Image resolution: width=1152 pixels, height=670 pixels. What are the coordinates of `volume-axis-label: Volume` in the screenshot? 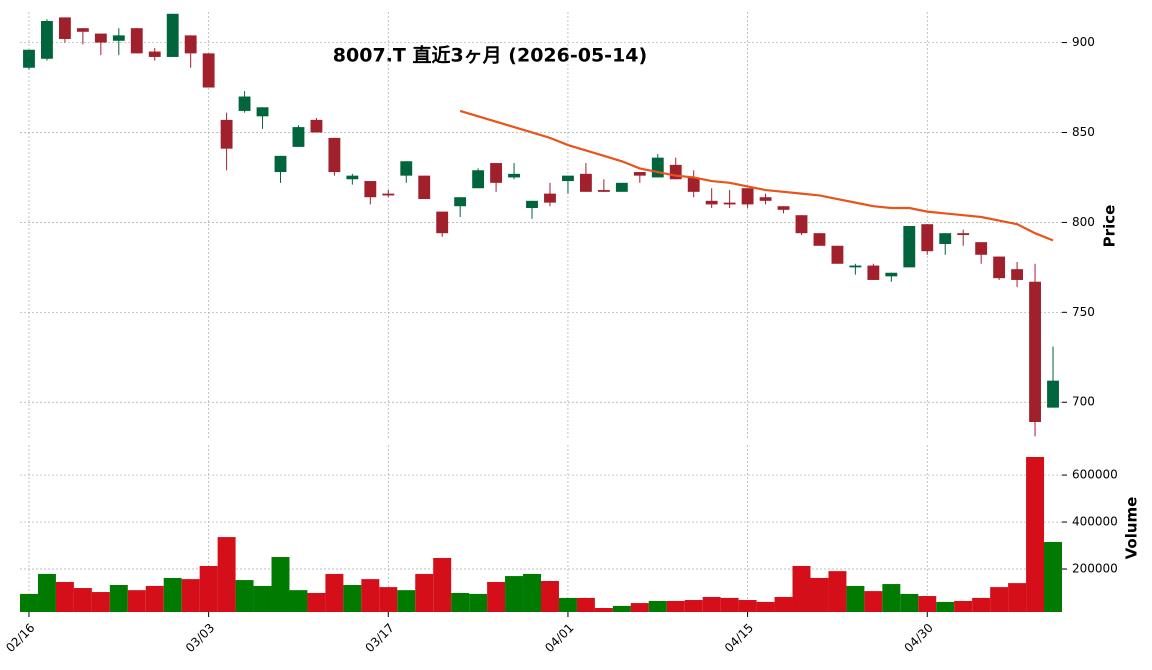 It's located at (1132, 528).